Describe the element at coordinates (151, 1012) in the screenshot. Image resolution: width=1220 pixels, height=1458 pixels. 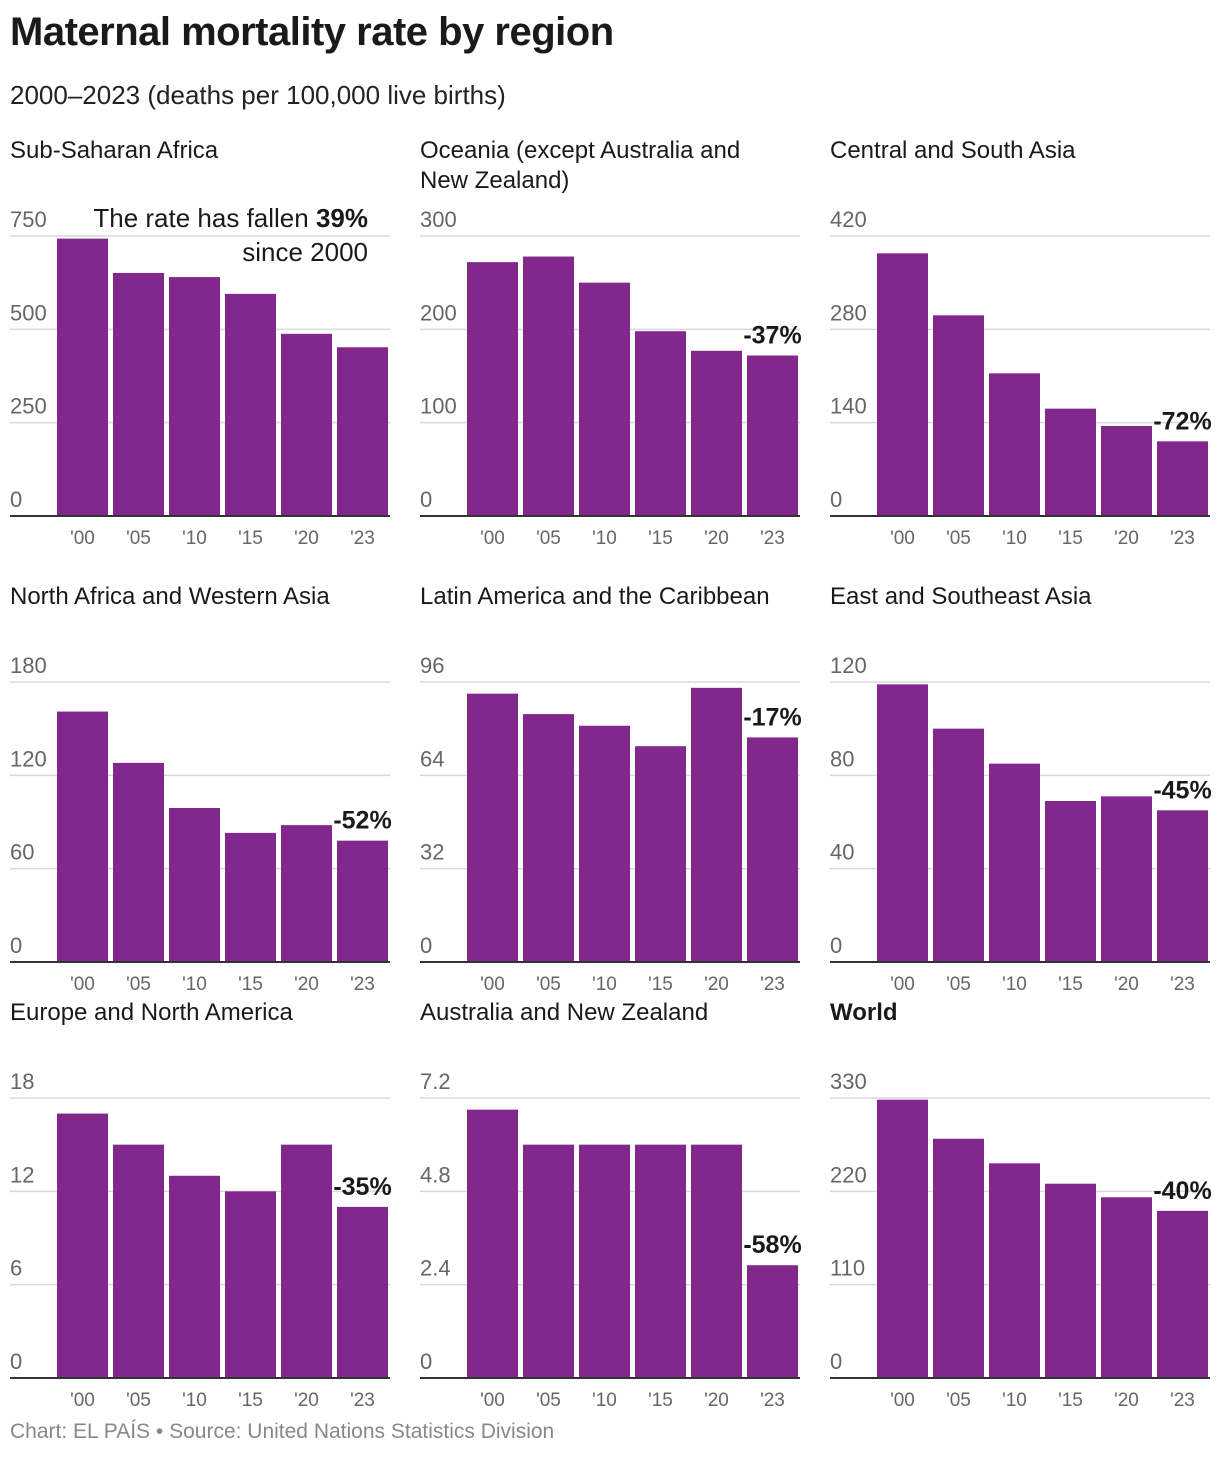
I see `panel-title: Europe and North America` at that location.